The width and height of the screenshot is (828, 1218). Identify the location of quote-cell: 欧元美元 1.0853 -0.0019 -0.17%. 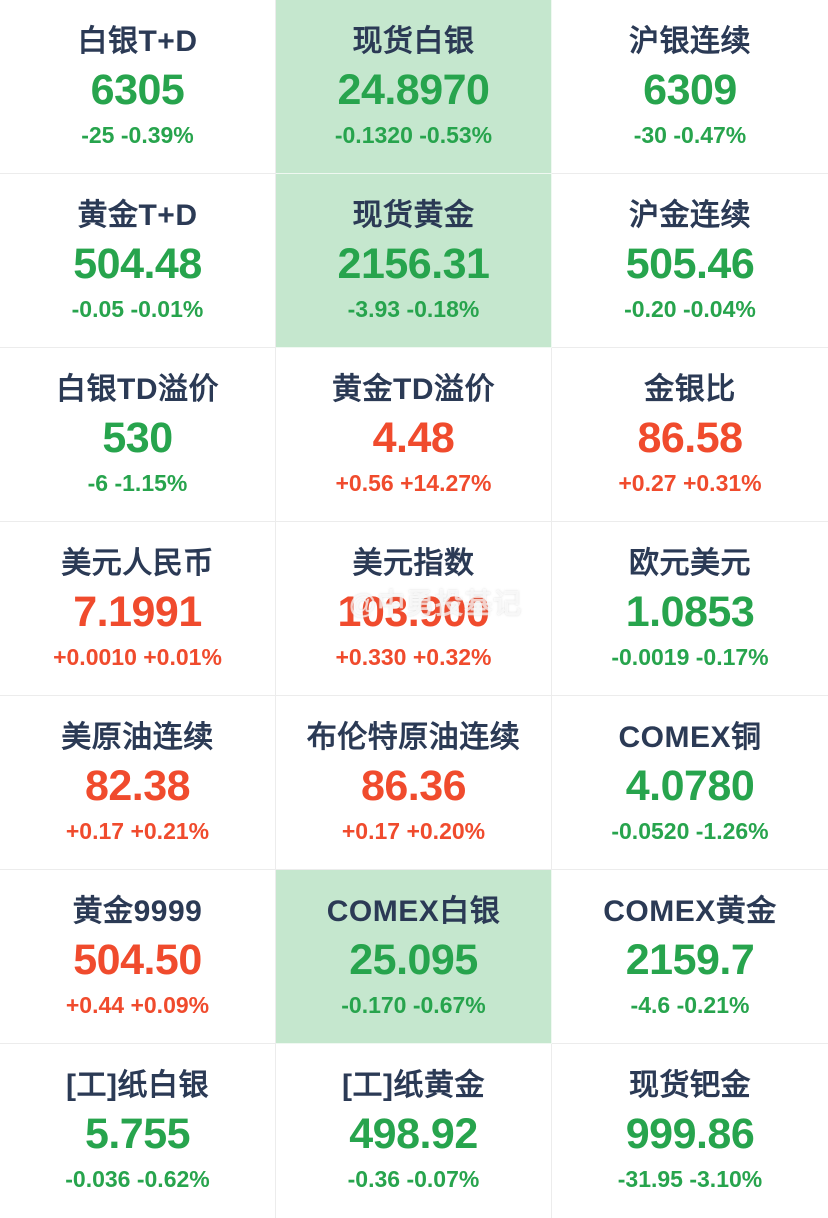
(690, 609).